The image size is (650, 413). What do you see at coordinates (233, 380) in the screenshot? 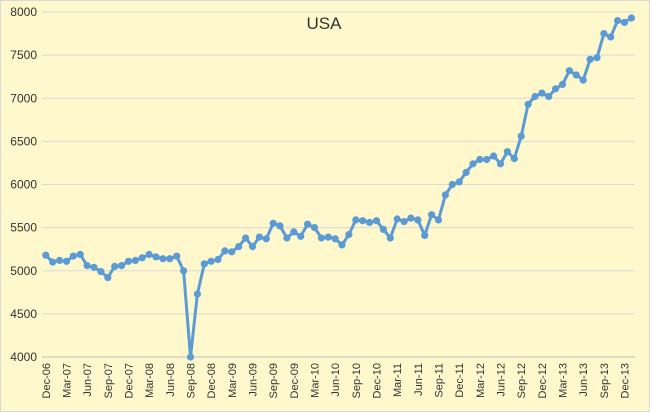
I see `x-tick-label: Mar-09` at bounding box center [233, 380].